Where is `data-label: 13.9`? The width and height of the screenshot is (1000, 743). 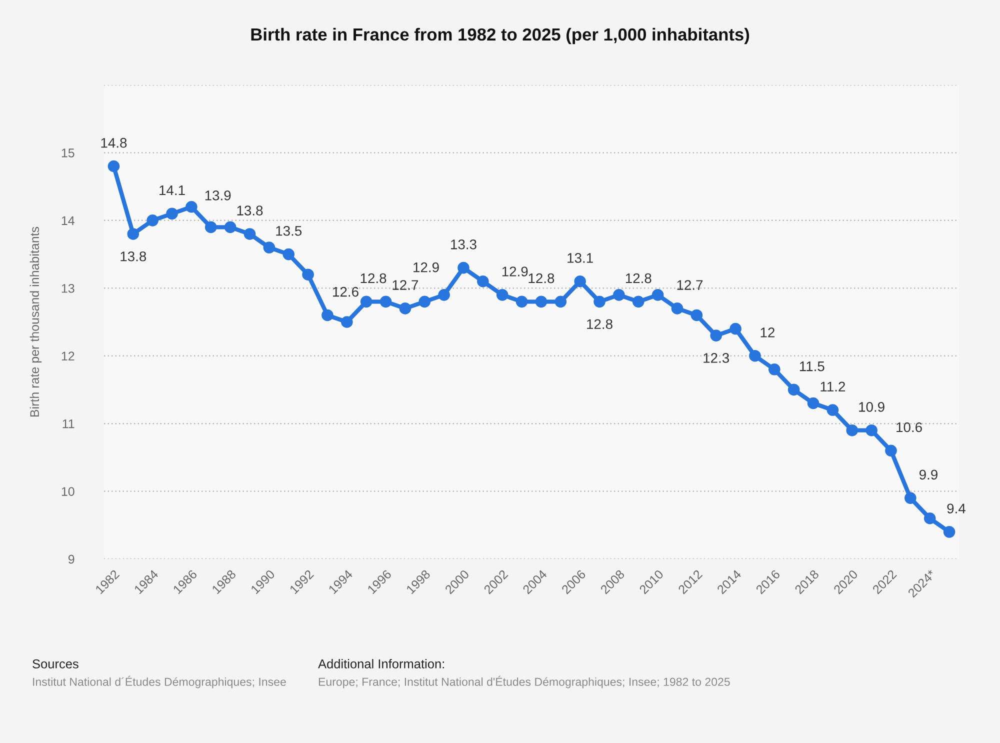 data-label: 13.9 is located at coordinates (218, 195).